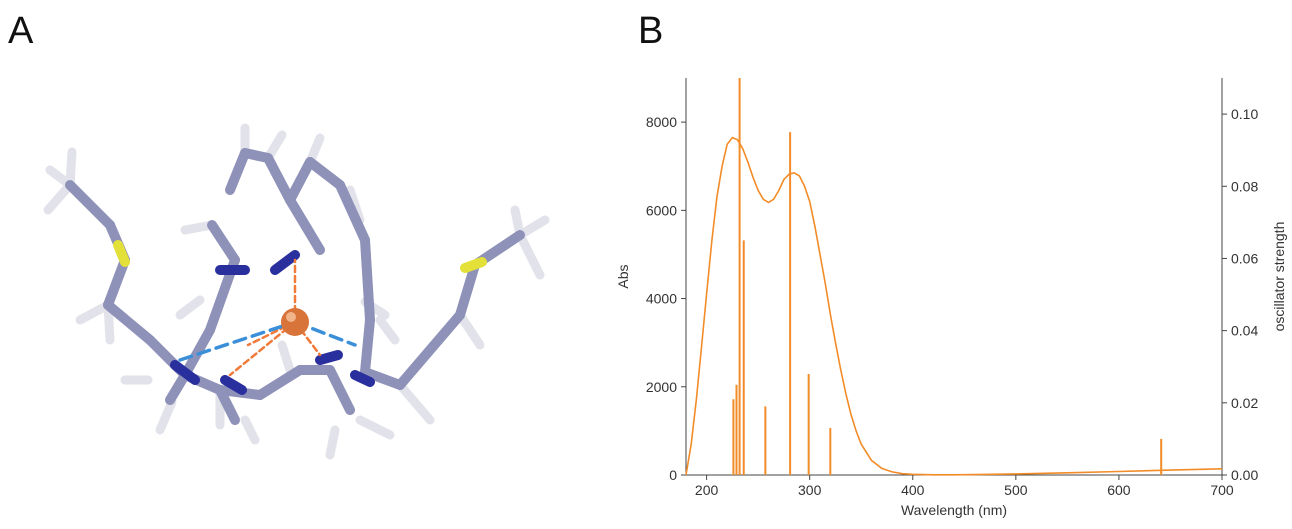 This screenshot has height=529, width=1292. What do you see at coordinates (1222, 490) in the screenshot?
I see `x-tick-label: 700` at bounding box center [1222, 490].